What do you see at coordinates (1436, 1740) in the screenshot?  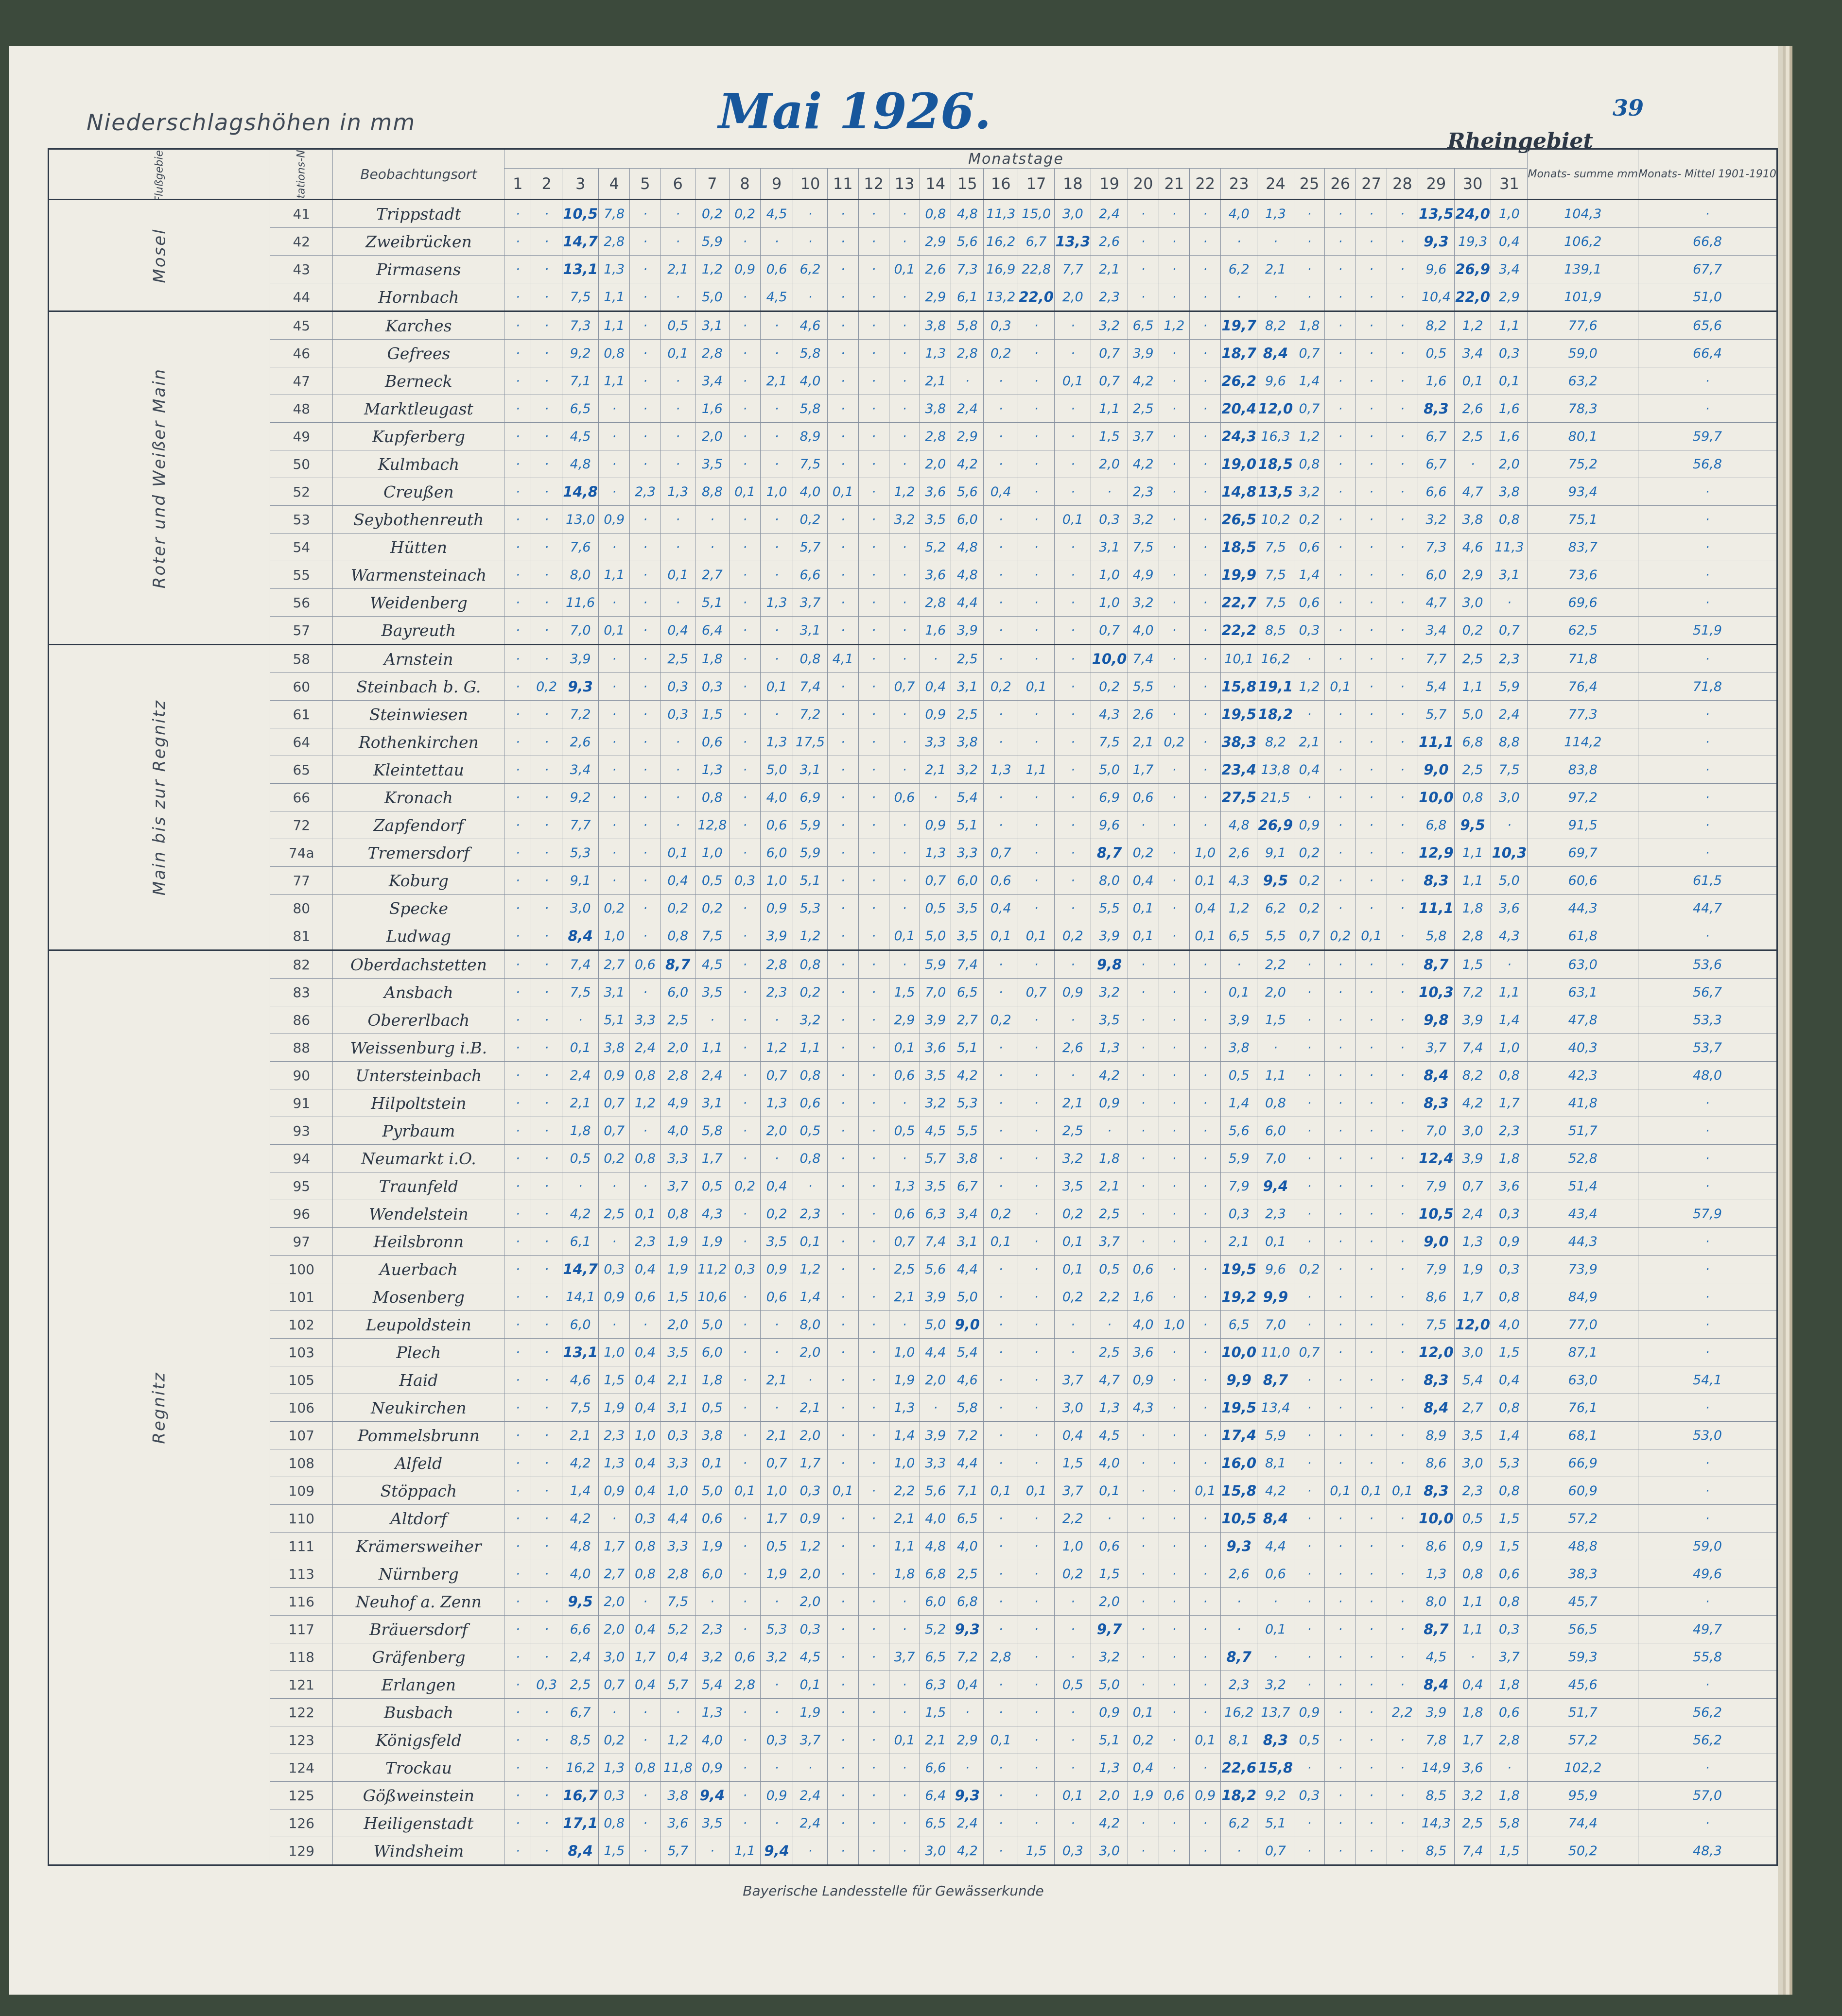 I see `day-value: 7,8` at bounding box center [1436, 1740].